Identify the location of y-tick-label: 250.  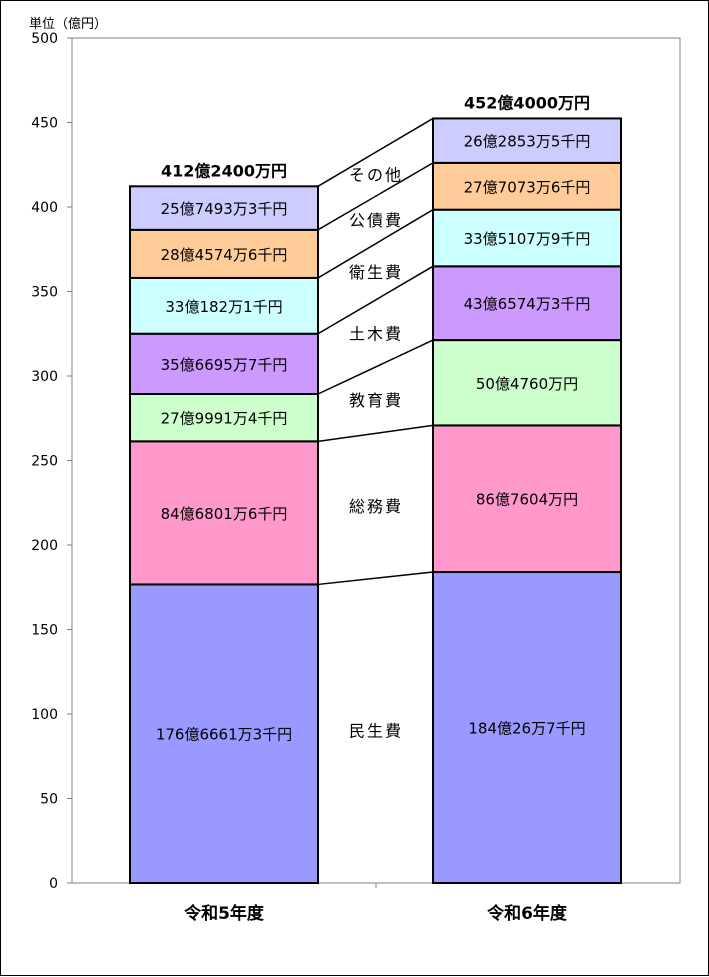
(44, 462).